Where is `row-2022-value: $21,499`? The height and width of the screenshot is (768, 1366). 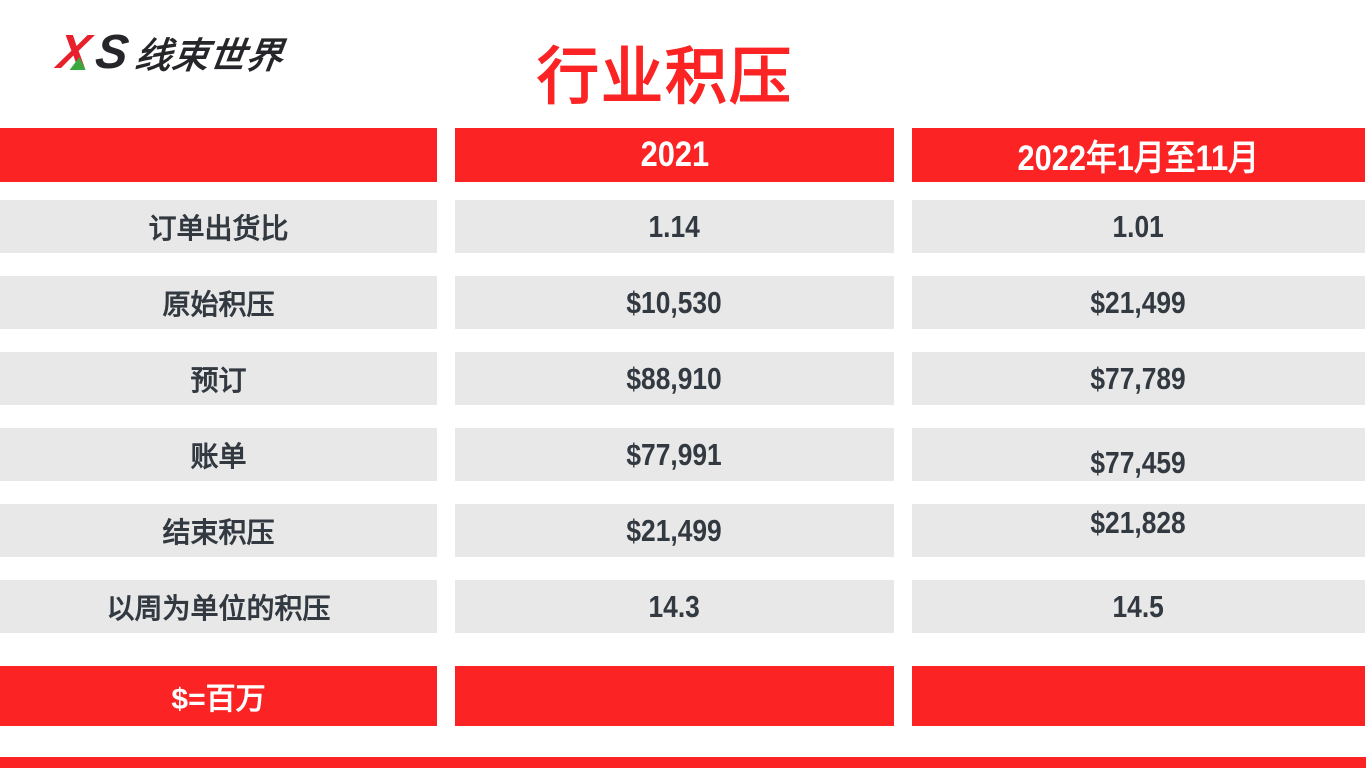 row-2022-value: $21,499 is located at coordinates (1138, 302).